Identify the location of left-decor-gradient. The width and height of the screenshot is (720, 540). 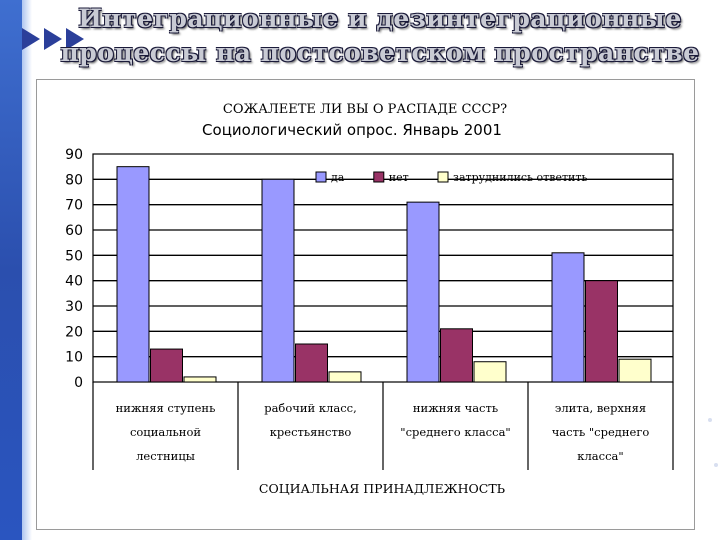
(27, 270).